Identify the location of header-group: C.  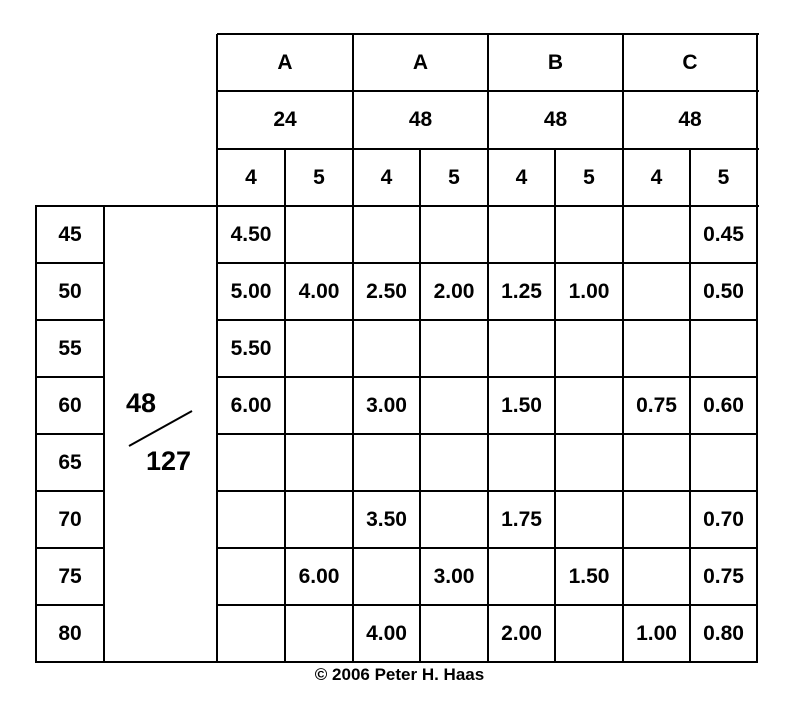
(690, 62).